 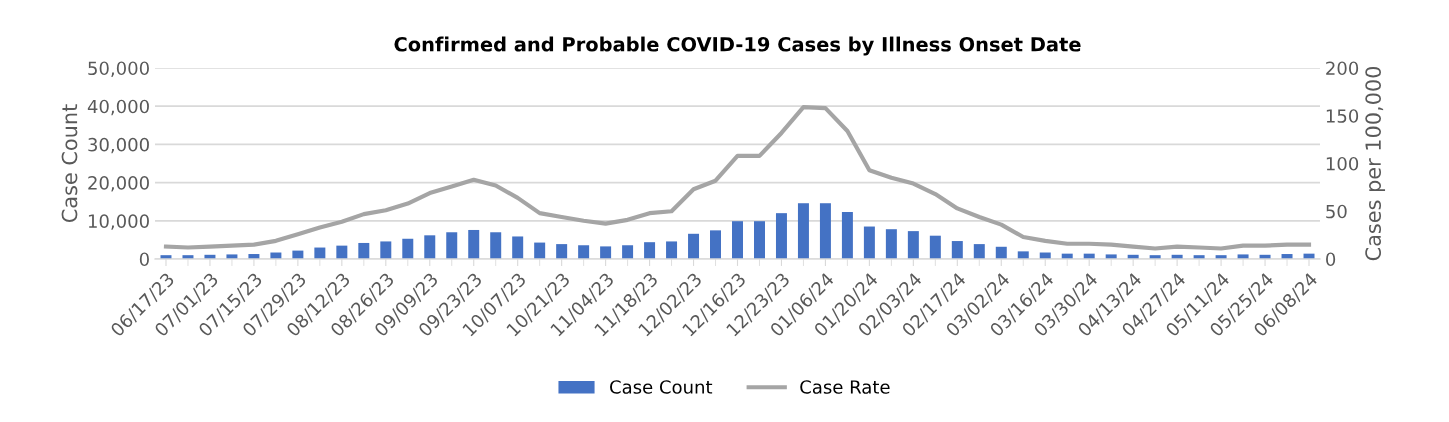 I want to click on y-tick-label: 20,000, so click(x=118, y=184).